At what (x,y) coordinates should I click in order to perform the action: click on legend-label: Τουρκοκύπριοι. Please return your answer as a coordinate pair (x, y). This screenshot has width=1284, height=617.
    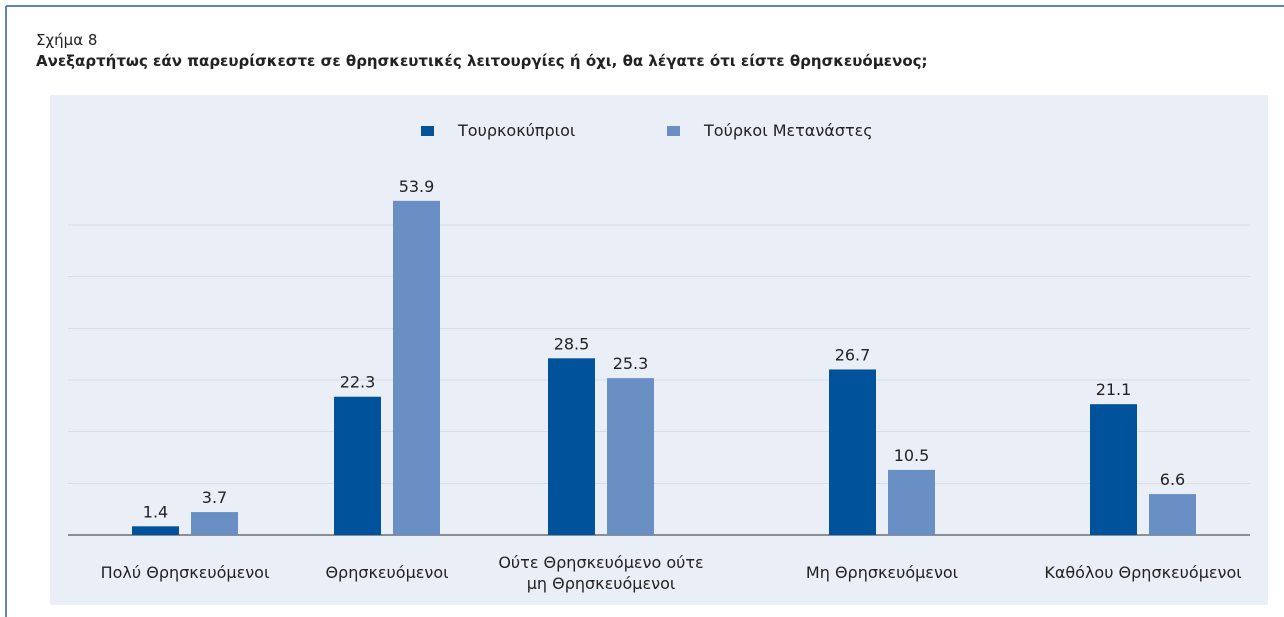
    Looking at the image, I should click on (516, 130).